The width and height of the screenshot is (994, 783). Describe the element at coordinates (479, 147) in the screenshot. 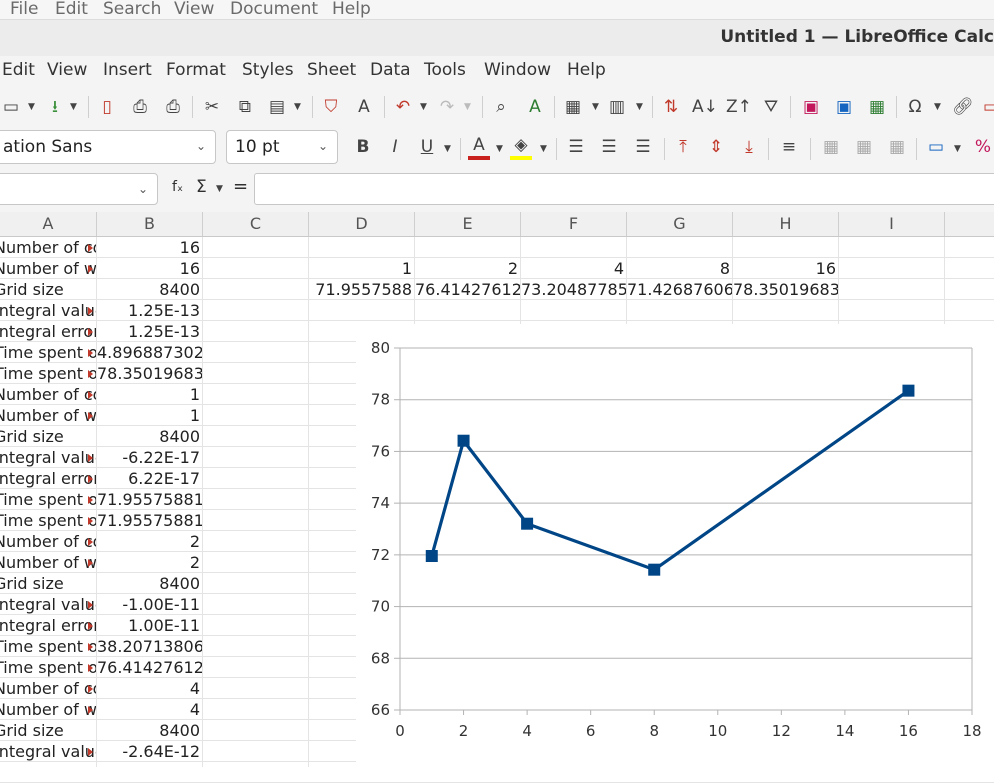

I see `font-color-icon: A` at that location.